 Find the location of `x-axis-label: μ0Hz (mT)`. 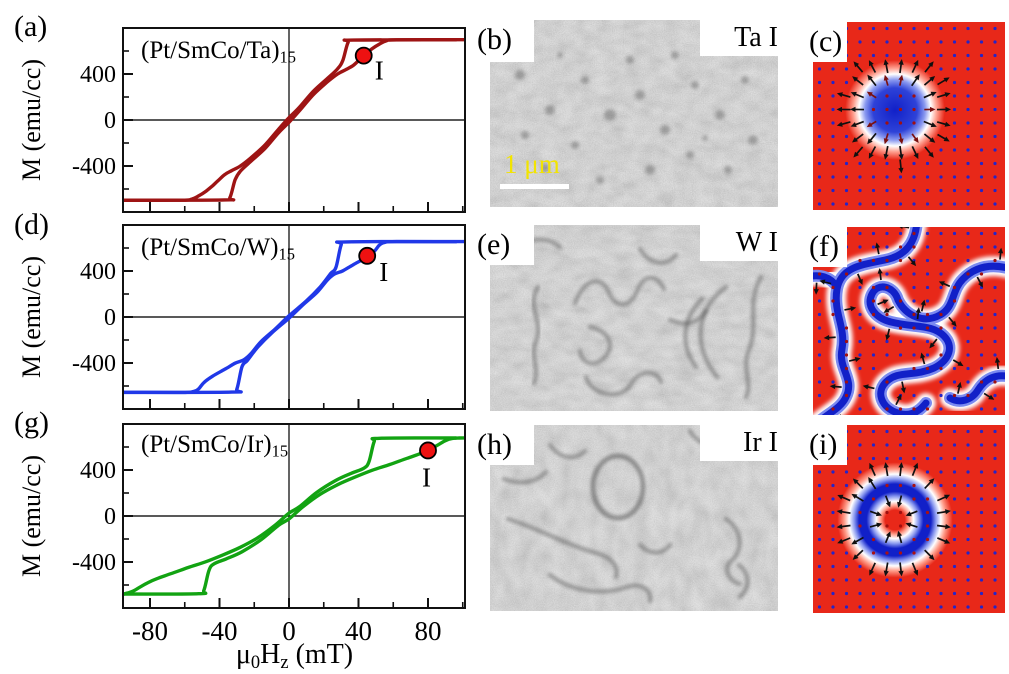

x-axis-label: μ0Hz (mT) is located at coordinates (294, 656).